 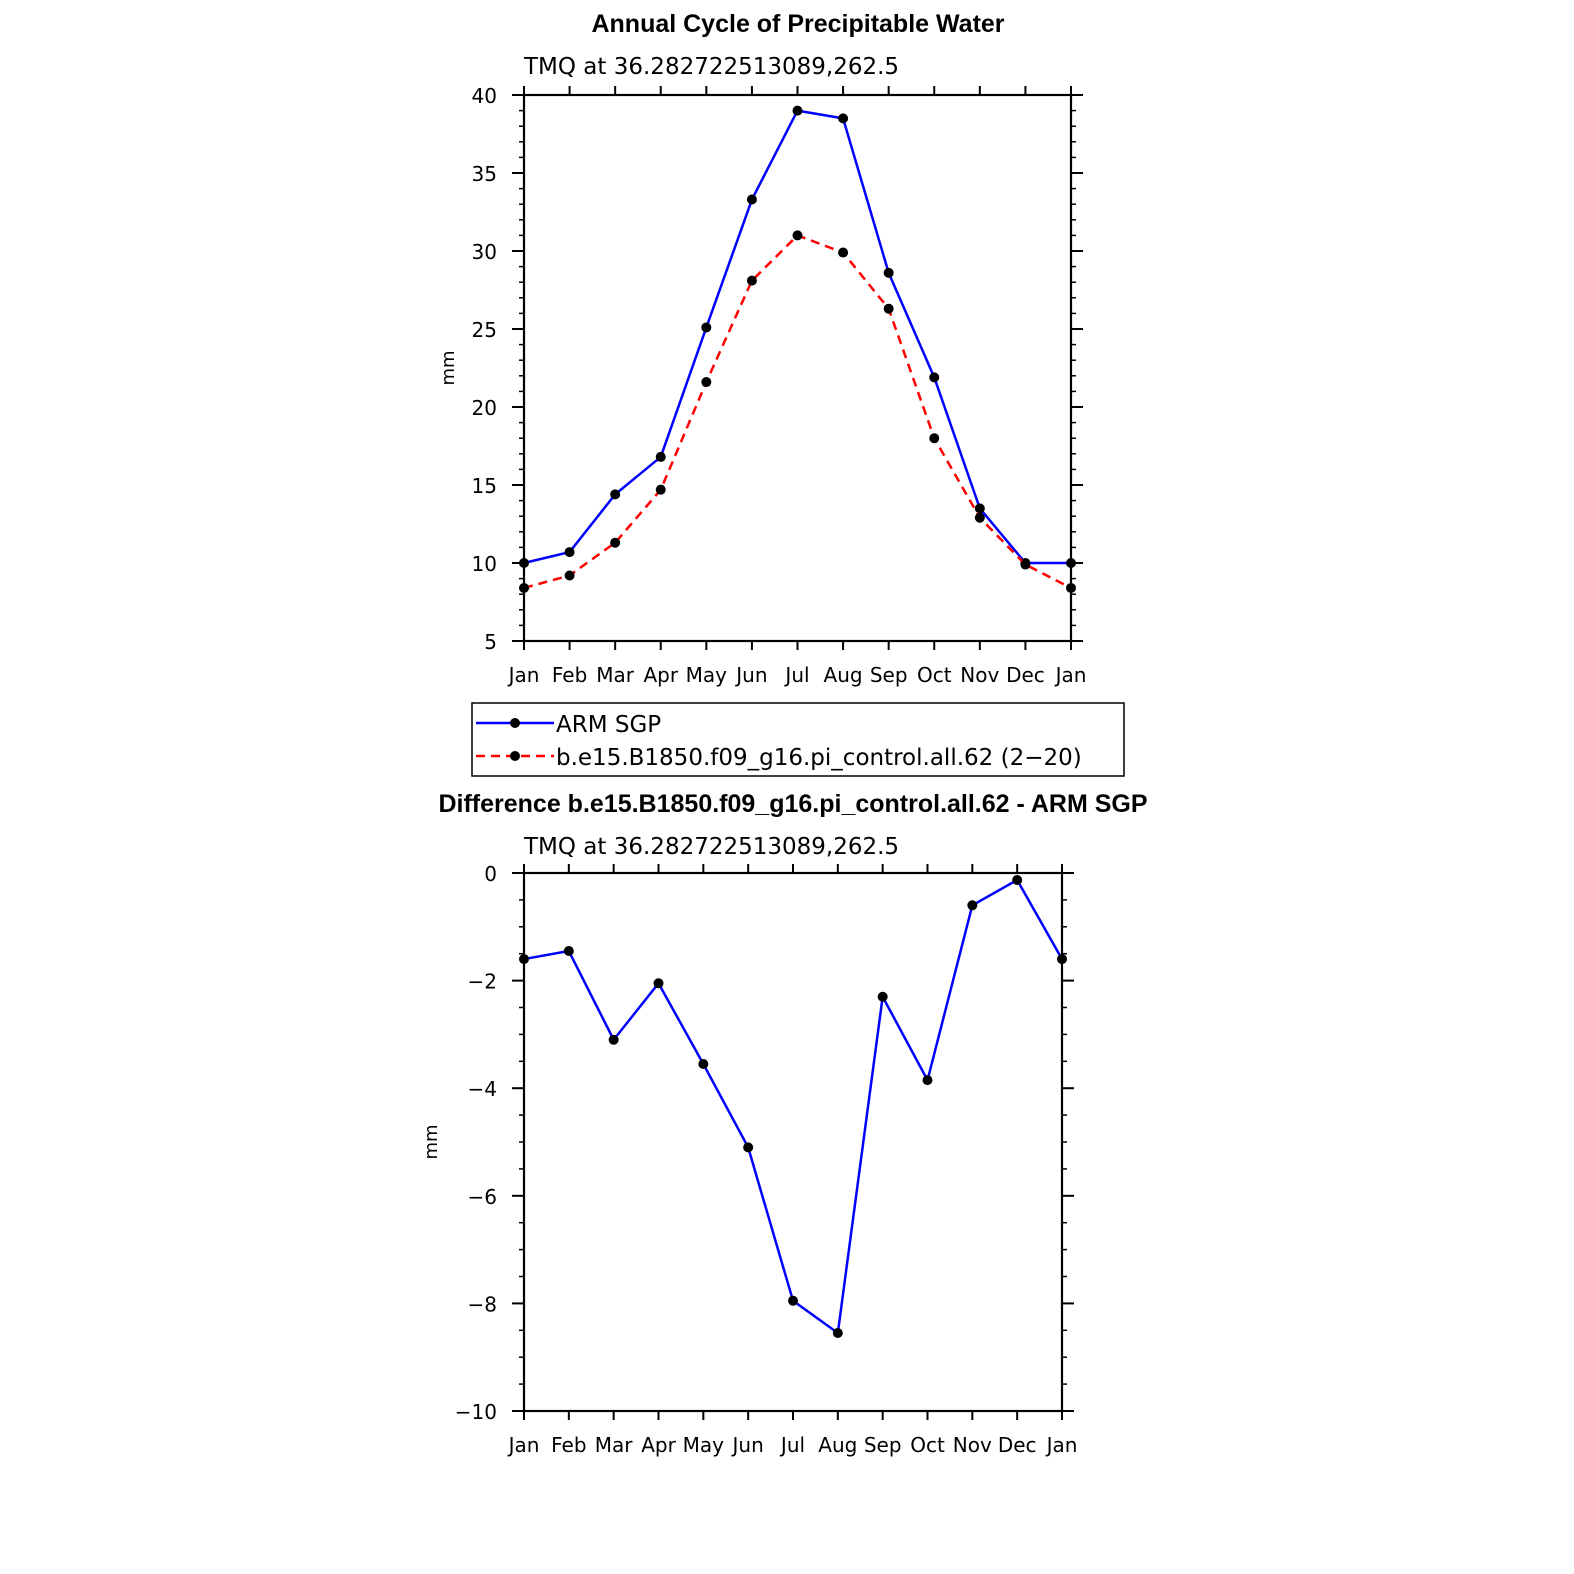 I want to click on chart1-xtick-label: Oct, so click(x=934, y=675).